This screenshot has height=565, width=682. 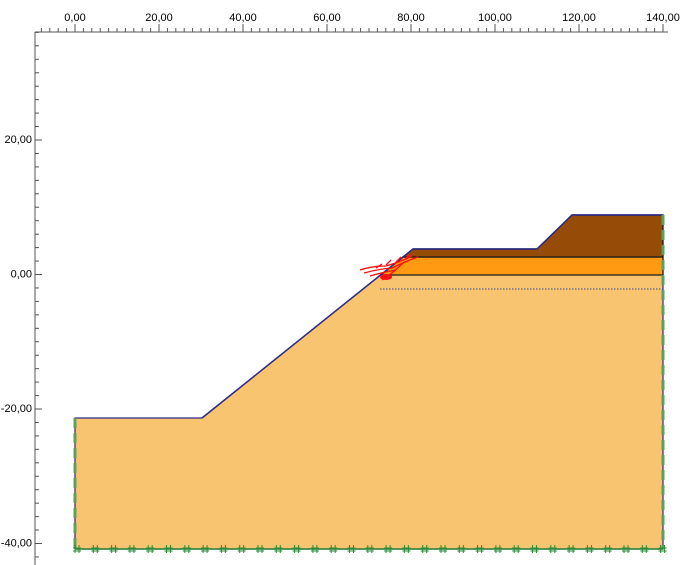 I want to click on top-ruler-label: 100,00, so click(x=495, y=18).